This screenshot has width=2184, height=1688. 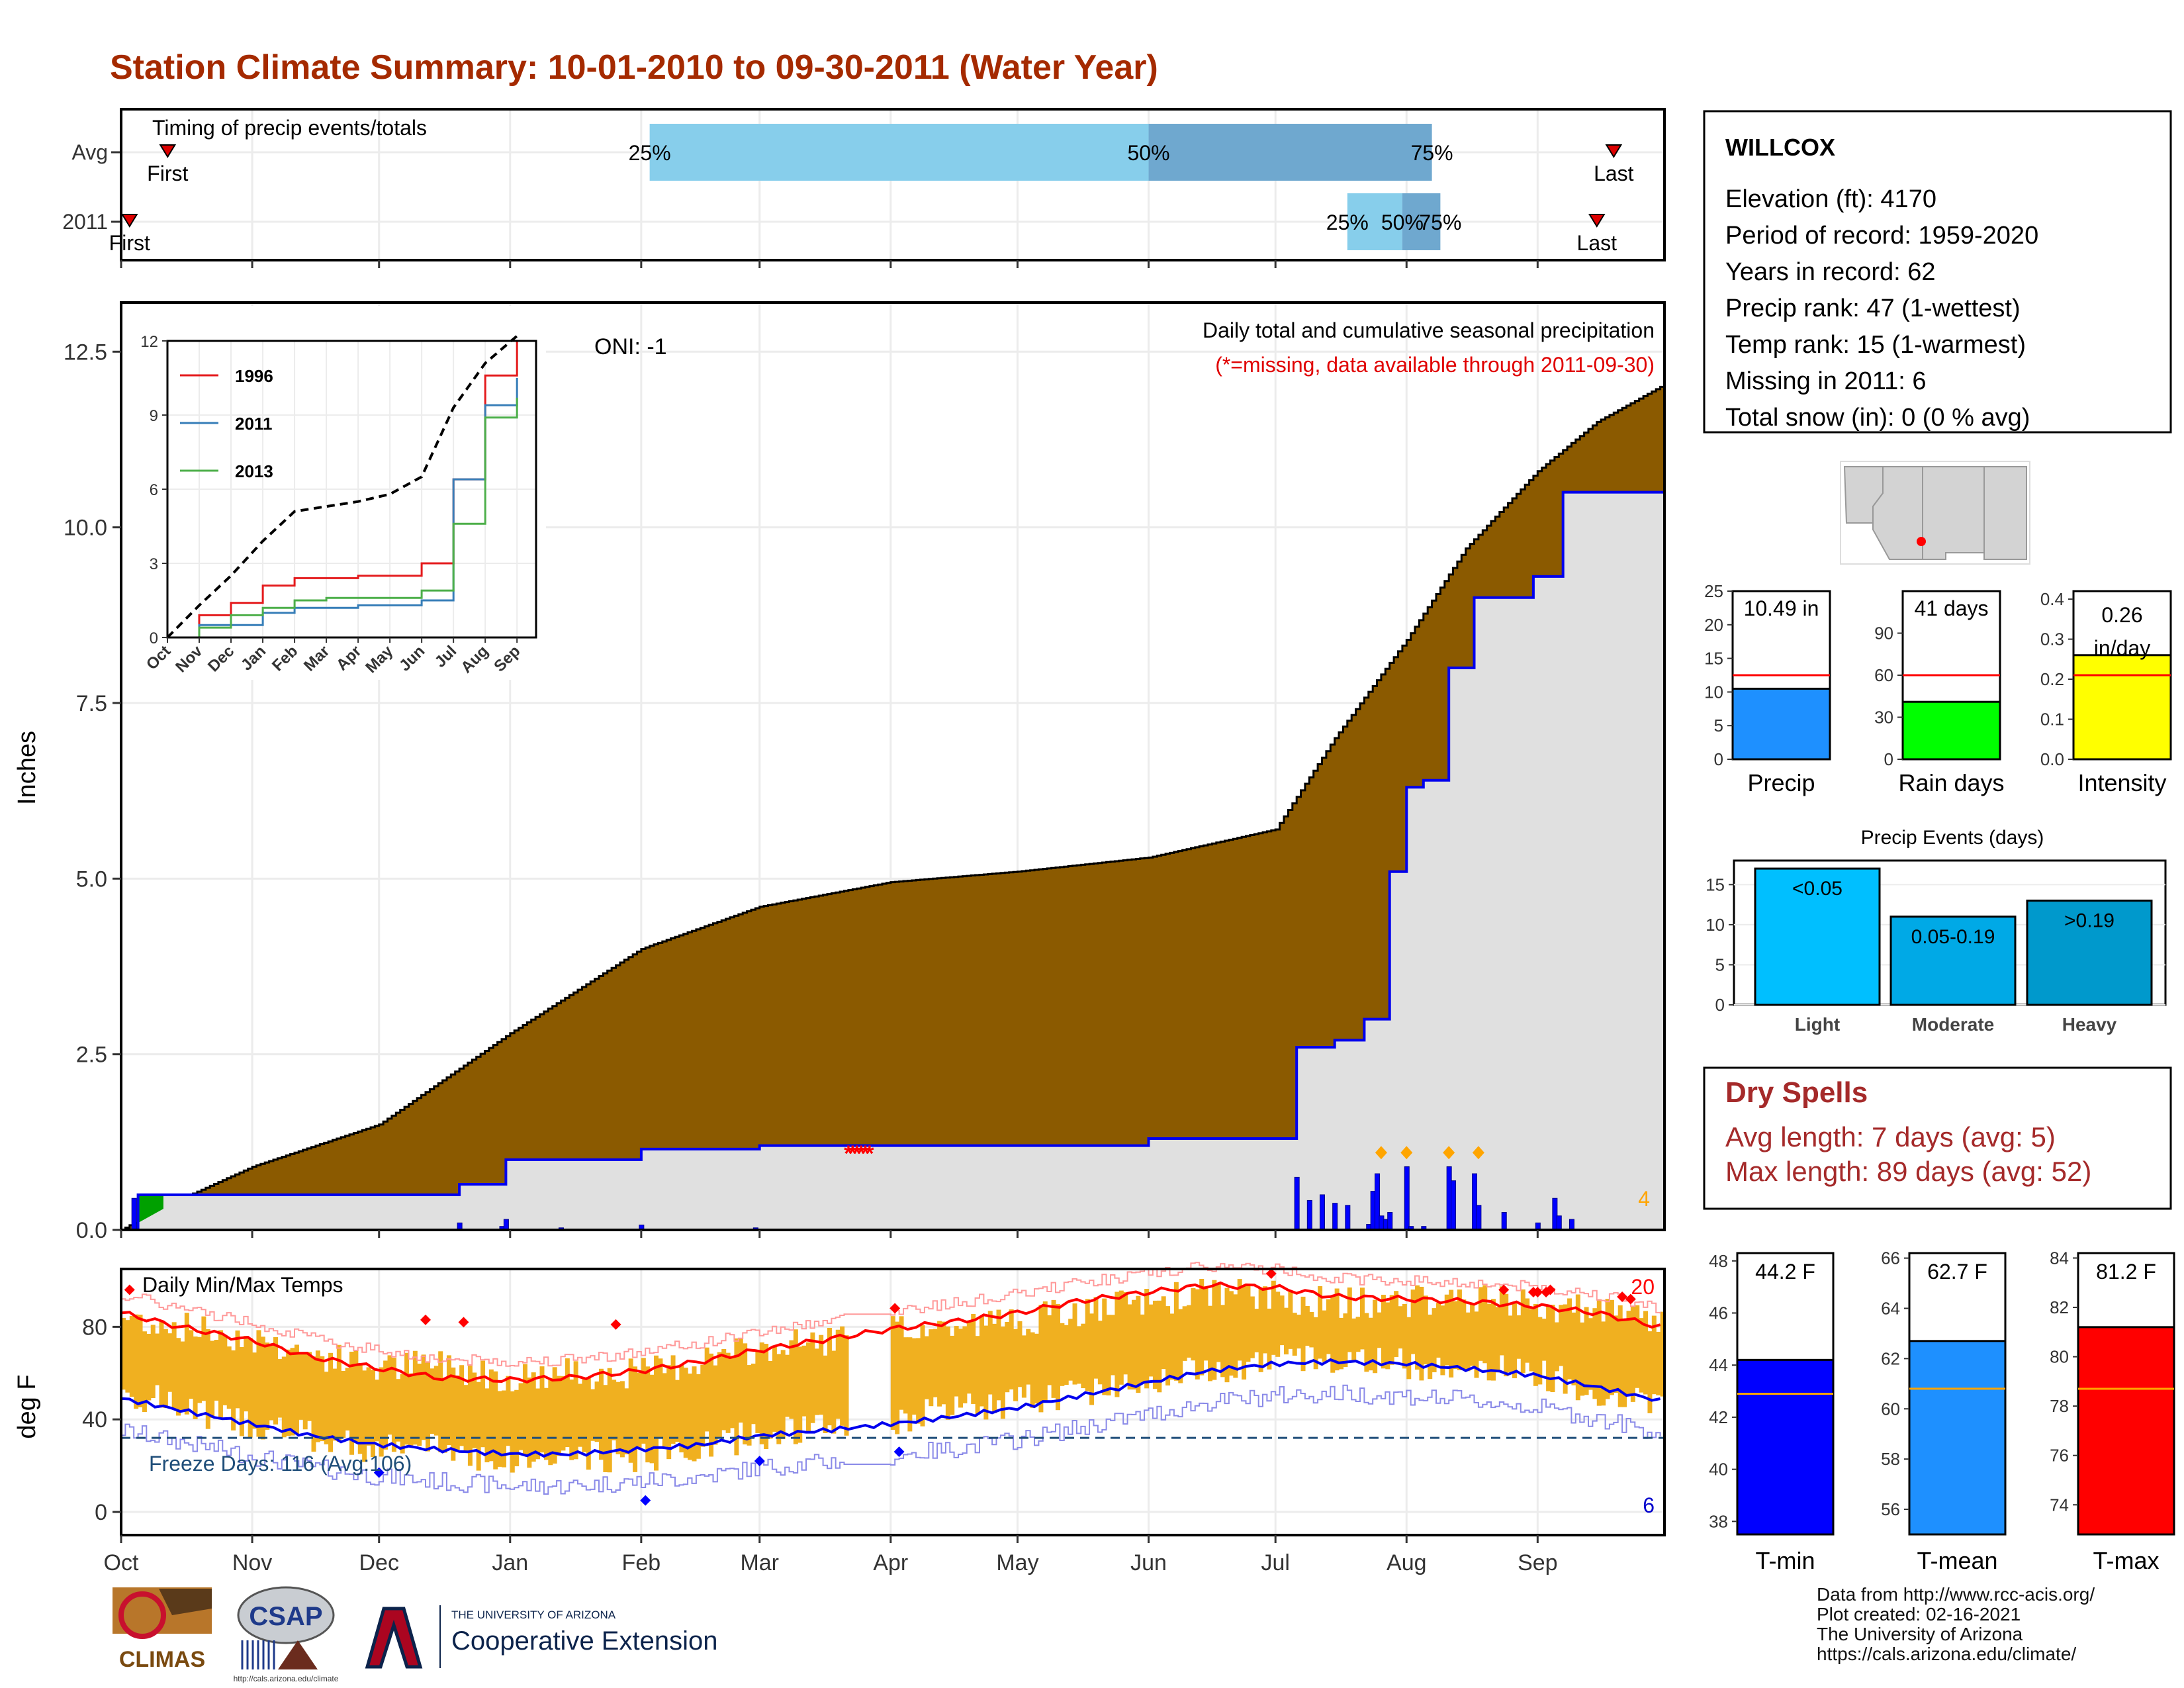 I want to click on precip-ytick-label: 7.5, so click(x=92, y=703).